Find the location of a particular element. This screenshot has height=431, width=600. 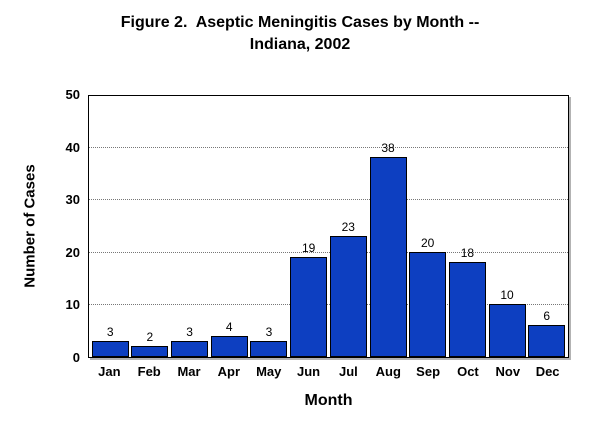

y-tick-label: 50 is located at coordinates (72, 94).